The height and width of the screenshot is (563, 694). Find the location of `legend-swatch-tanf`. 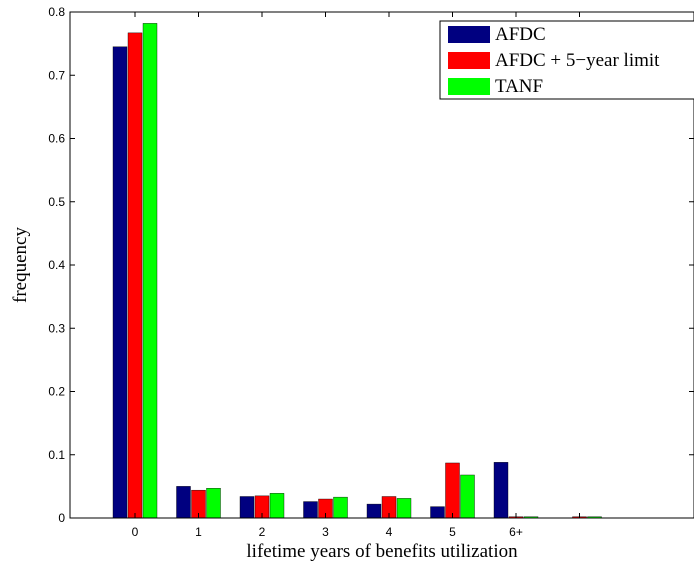

legend-swatch-tanf is located at coordinates (469, 86).